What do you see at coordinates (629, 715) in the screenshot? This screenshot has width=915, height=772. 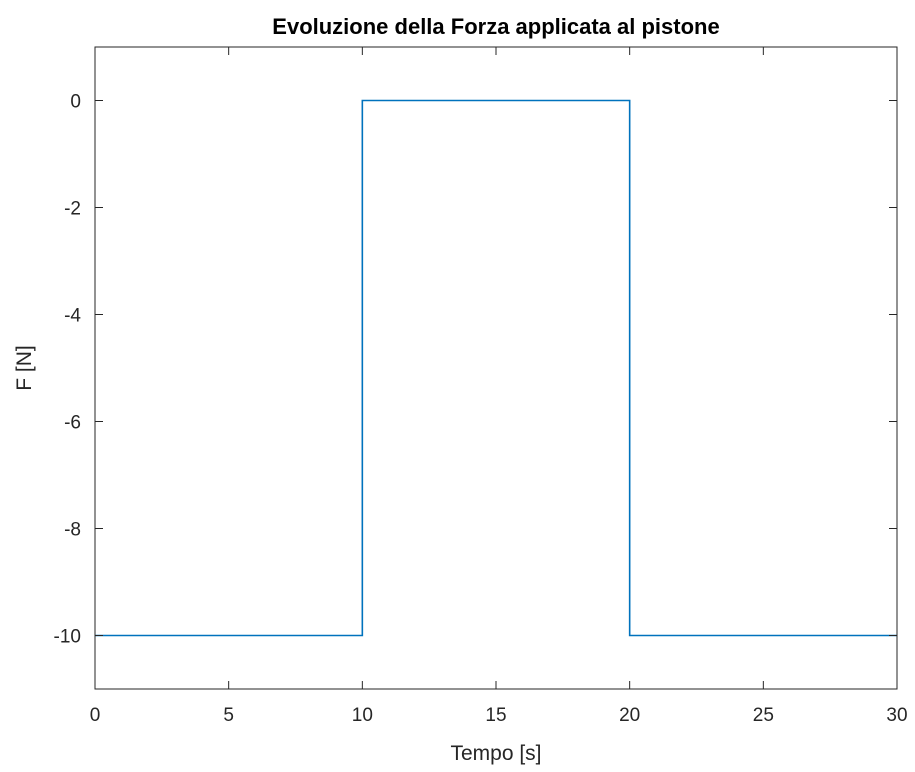 I see `x-tick-label: 20` at bounding box center [629, 715].